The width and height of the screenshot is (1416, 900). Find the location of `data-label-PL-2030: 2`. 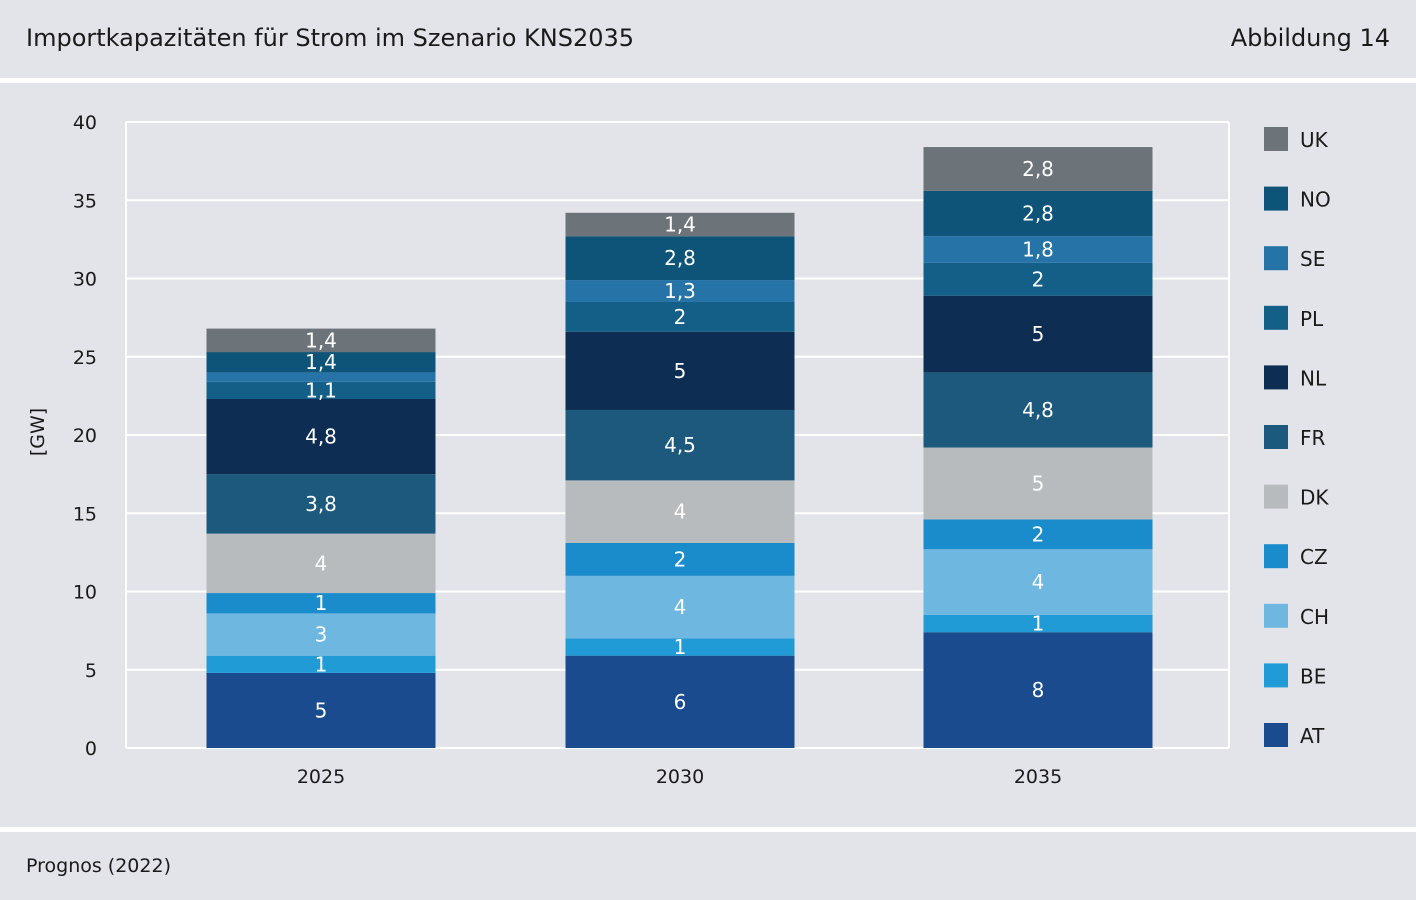

data-label-PL-2030: 2 is located at coordinates (680, 317).